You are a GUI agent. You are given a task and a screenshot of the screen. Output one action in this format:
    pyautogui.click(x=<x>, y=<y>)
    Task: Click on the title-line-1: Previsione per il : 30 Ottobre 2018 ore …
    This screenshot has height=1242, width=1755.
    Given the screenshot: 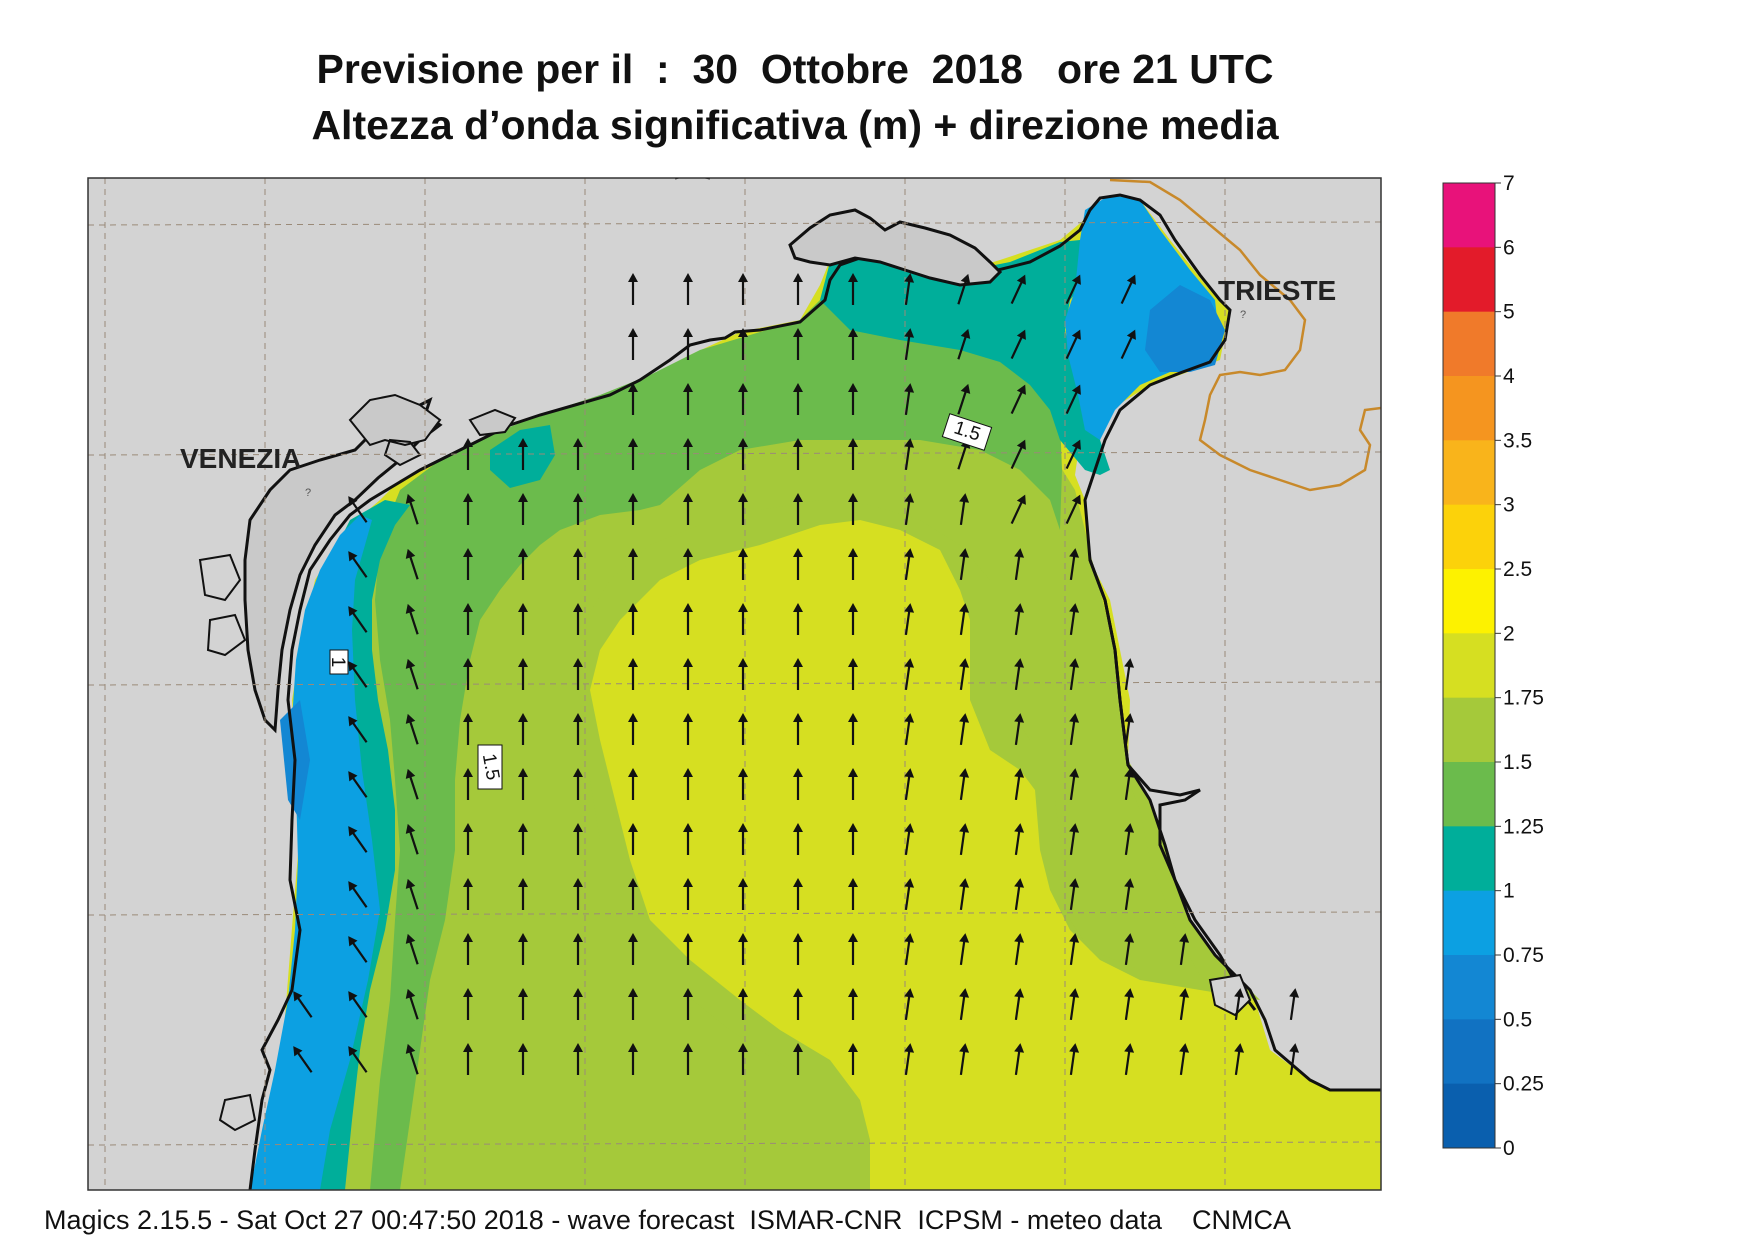 What is the action you would take?
    pyautogui.click(x=795, y=69)
    